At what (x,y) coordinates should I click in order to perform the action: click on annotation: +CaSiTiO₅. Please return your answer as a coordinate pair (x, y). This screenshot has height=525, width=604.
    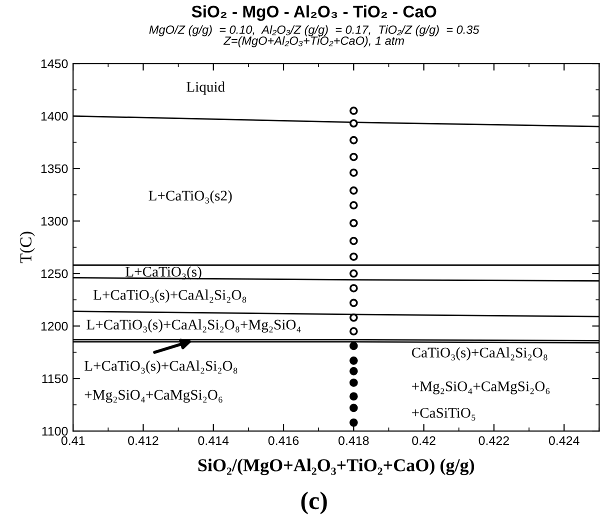
    Looking at the image, I should click on (444, 414).